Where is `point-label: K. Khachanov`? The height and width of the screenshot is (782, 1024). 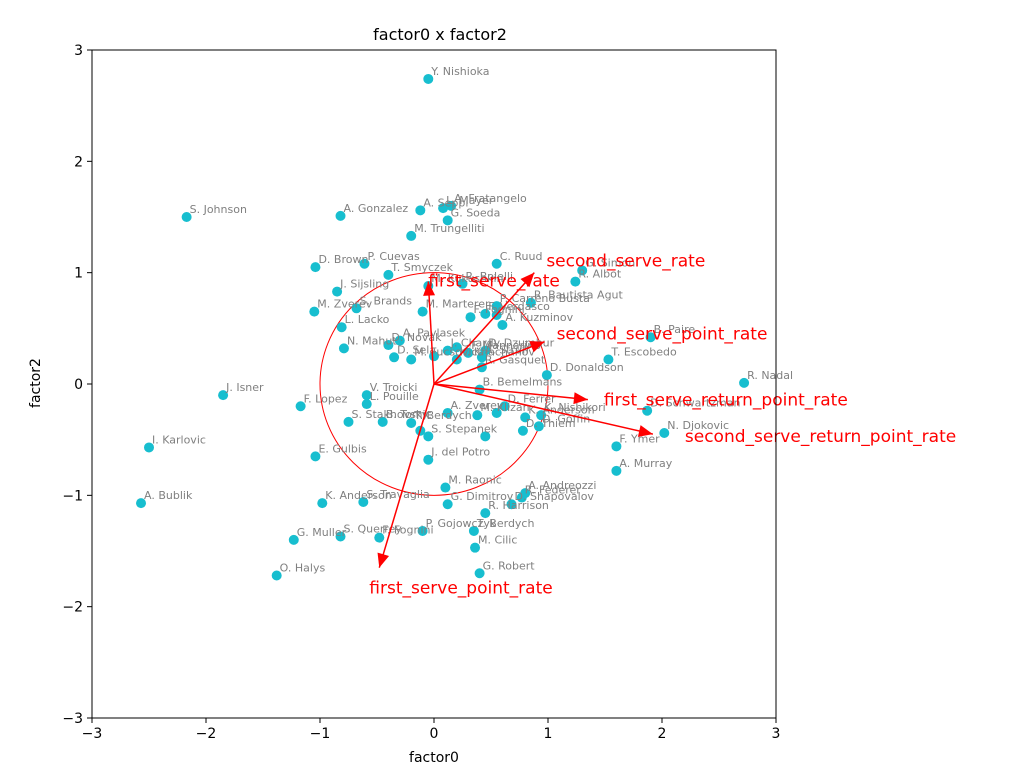
point-label: K. Khachanov is located at coordinates (498, 352).